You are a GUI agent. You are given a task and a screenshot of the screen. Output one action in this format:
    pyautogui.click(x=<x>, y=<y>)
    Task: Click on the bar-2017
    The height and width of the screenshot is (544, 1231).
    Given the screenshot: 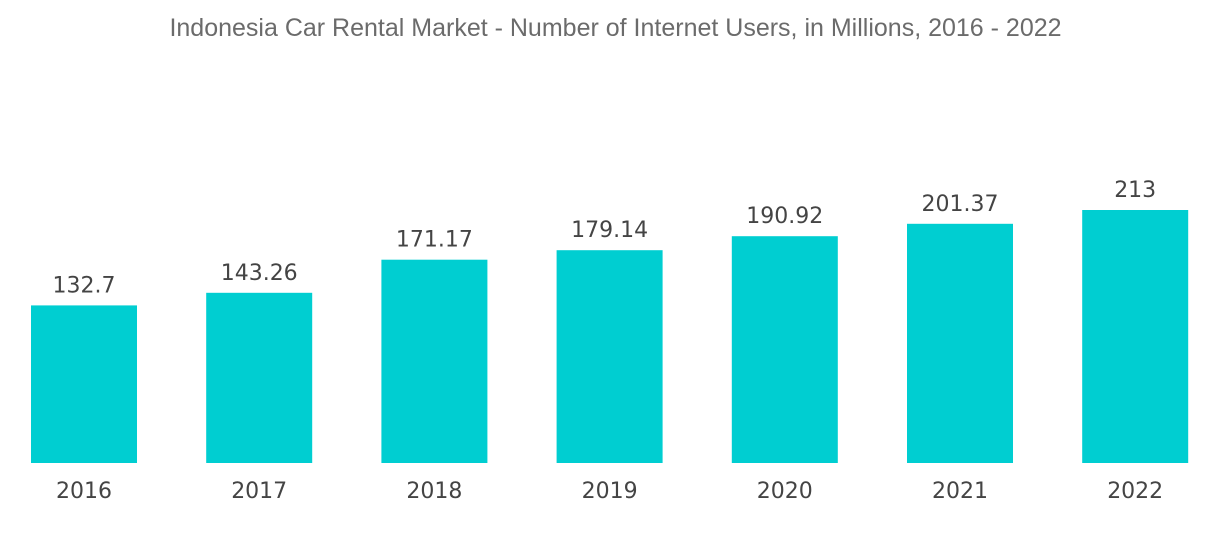 What is the action you would take?
    pyautogui.click(x=259, y=377)
    